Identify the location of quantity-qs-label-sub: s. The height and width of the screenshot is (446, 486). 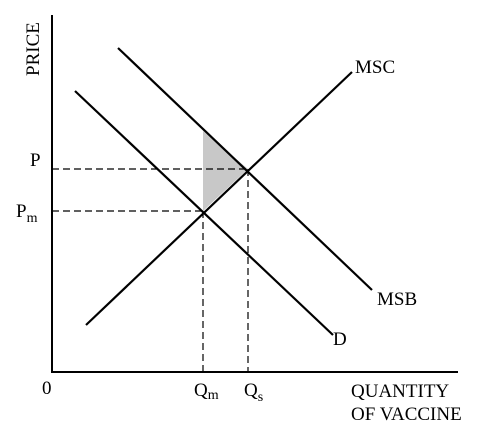
(260, 397).